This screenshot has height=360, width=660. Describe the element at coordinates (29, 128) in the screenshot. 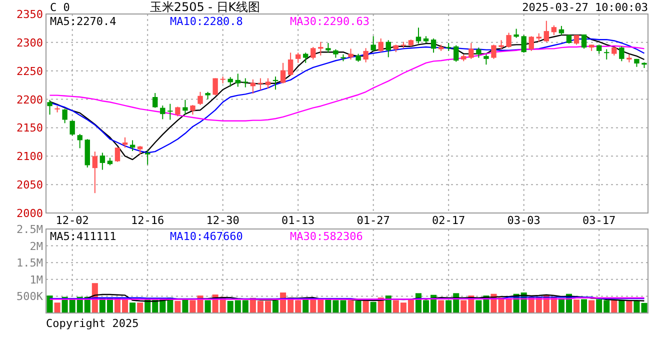

I see `y-tick-label: 2150` at that location.